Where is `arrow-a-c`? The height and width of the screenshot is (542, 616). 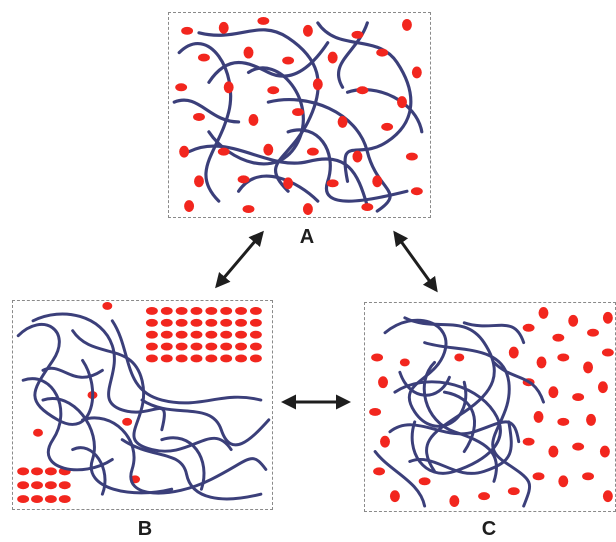 arrow-a-c is located at coordinates (415, 261).